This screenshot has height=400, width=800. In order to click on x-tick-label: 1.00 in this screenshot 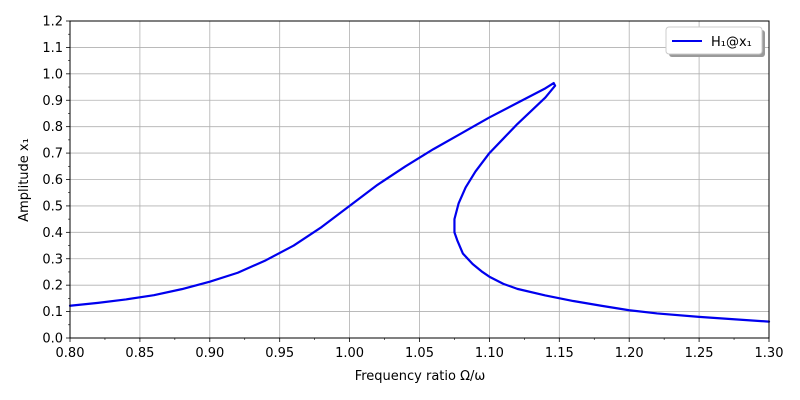, I will do `click(349, 353)`.